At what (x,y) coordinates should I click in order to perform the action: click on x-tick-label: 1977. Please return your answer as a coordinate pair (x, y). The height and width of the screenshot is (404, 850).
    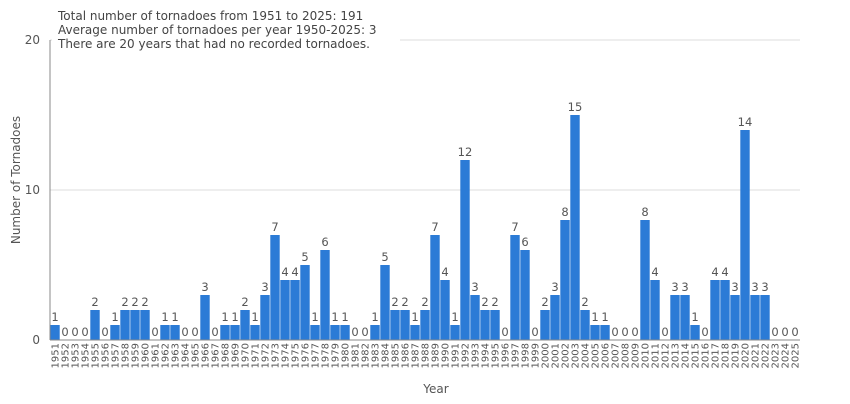
    Looking at the image, I should click on (316, 355).